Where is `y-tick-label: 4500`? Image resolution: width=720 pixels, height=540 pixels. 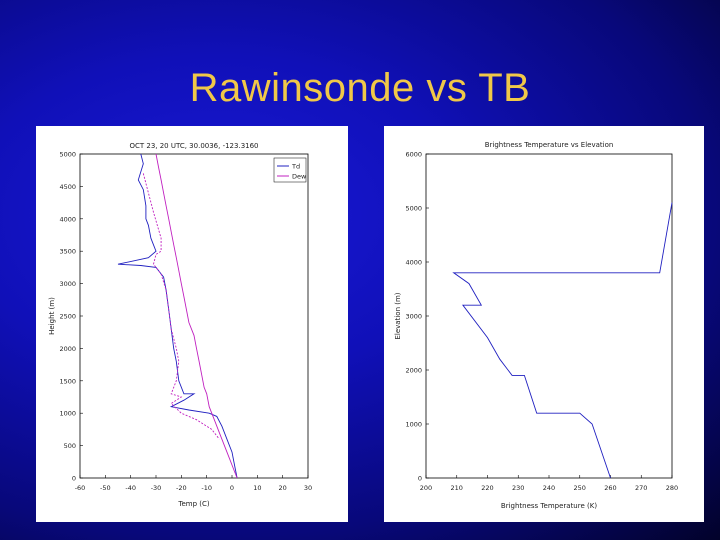 y-tick-label: 4500 is located at coordinates (67, 187).